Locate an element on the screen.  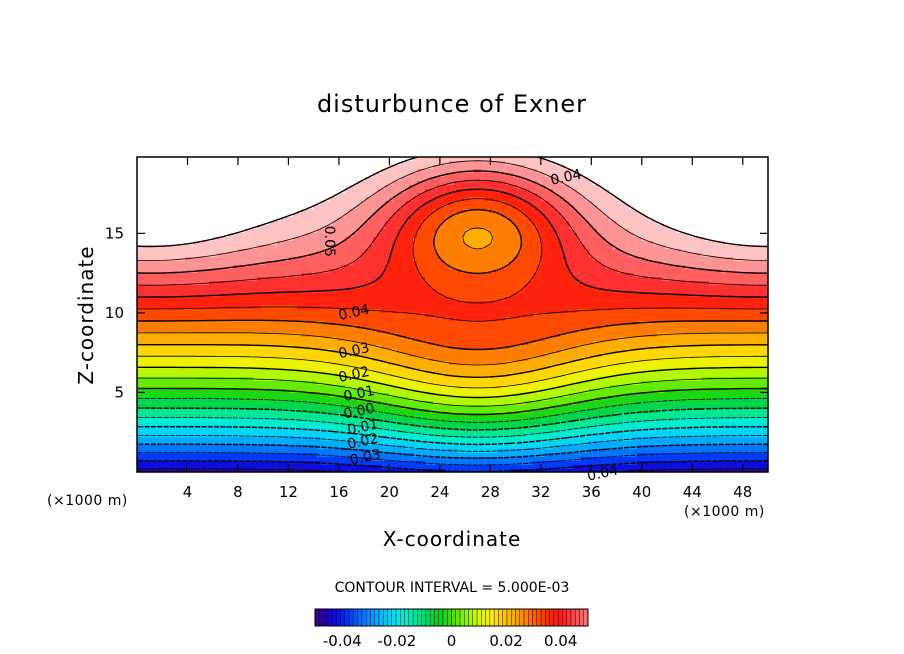
colorbar is located at coordinates (451, 617).